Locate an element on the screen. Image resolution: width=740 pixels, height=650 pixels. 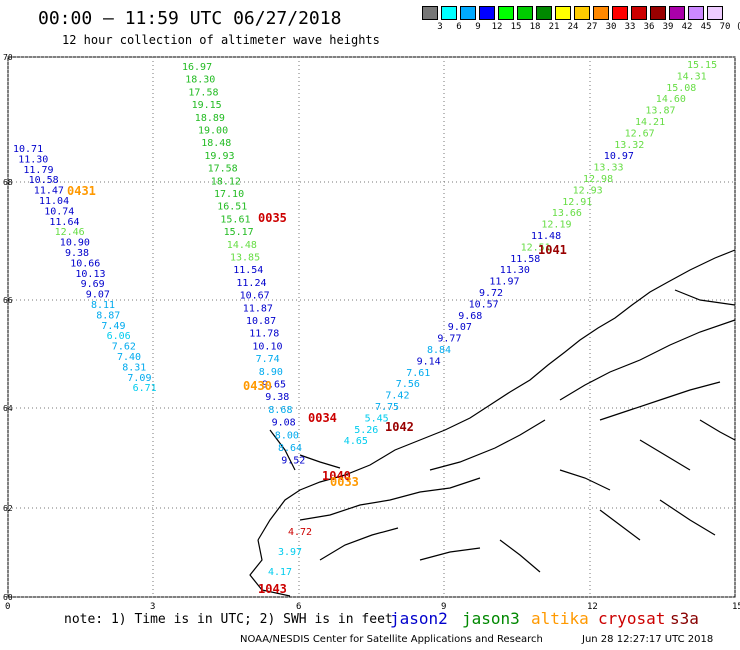
track-time: 0033 is located at coordinates (344, 482).